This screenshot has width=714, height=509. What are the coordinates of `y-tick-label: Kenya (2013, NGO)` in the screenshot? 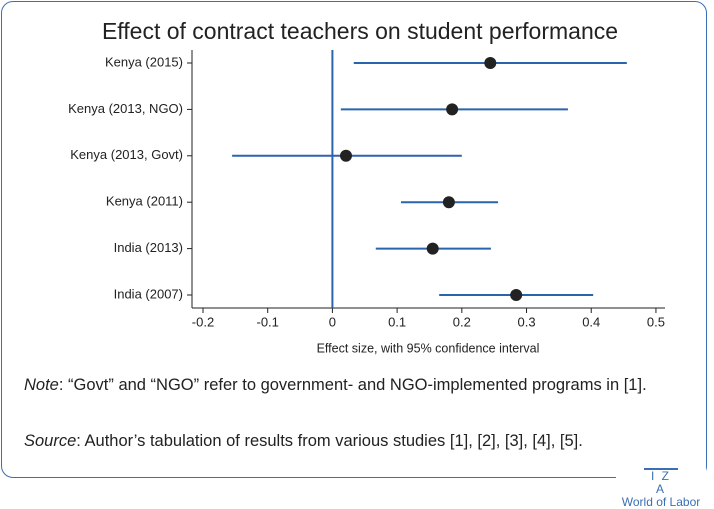 It's located at (125, 108).